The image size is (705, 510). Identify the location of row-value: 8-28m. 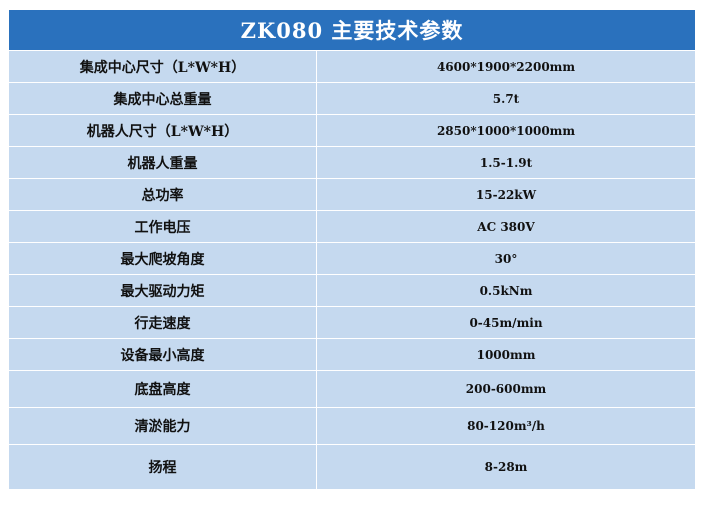
(506, 467).